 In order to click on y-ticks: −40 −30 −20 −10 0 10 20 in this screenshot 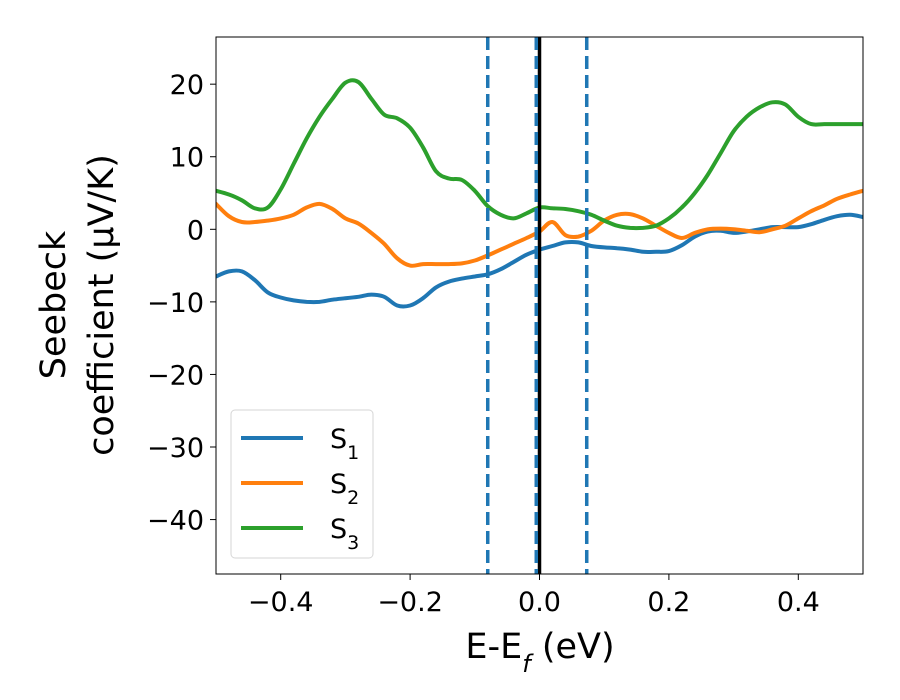, I will do `click(181, 303)`.